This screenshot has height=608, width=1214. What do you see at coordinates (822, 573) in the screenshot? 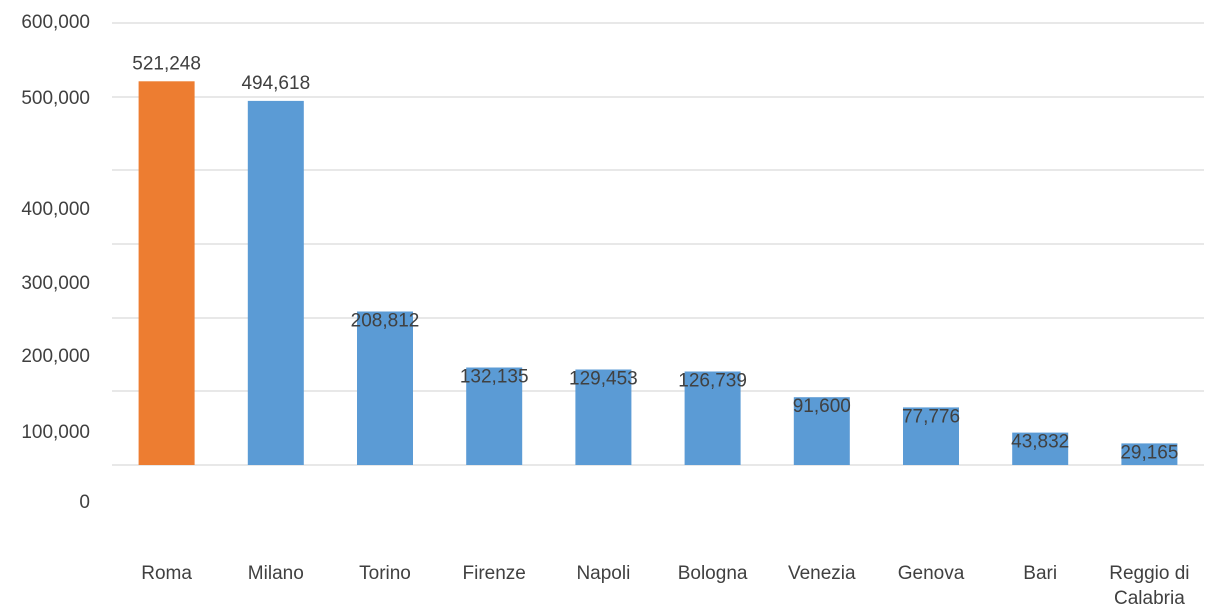
I see `x-tick-label: Venezia` at bounding box center [822, 573].